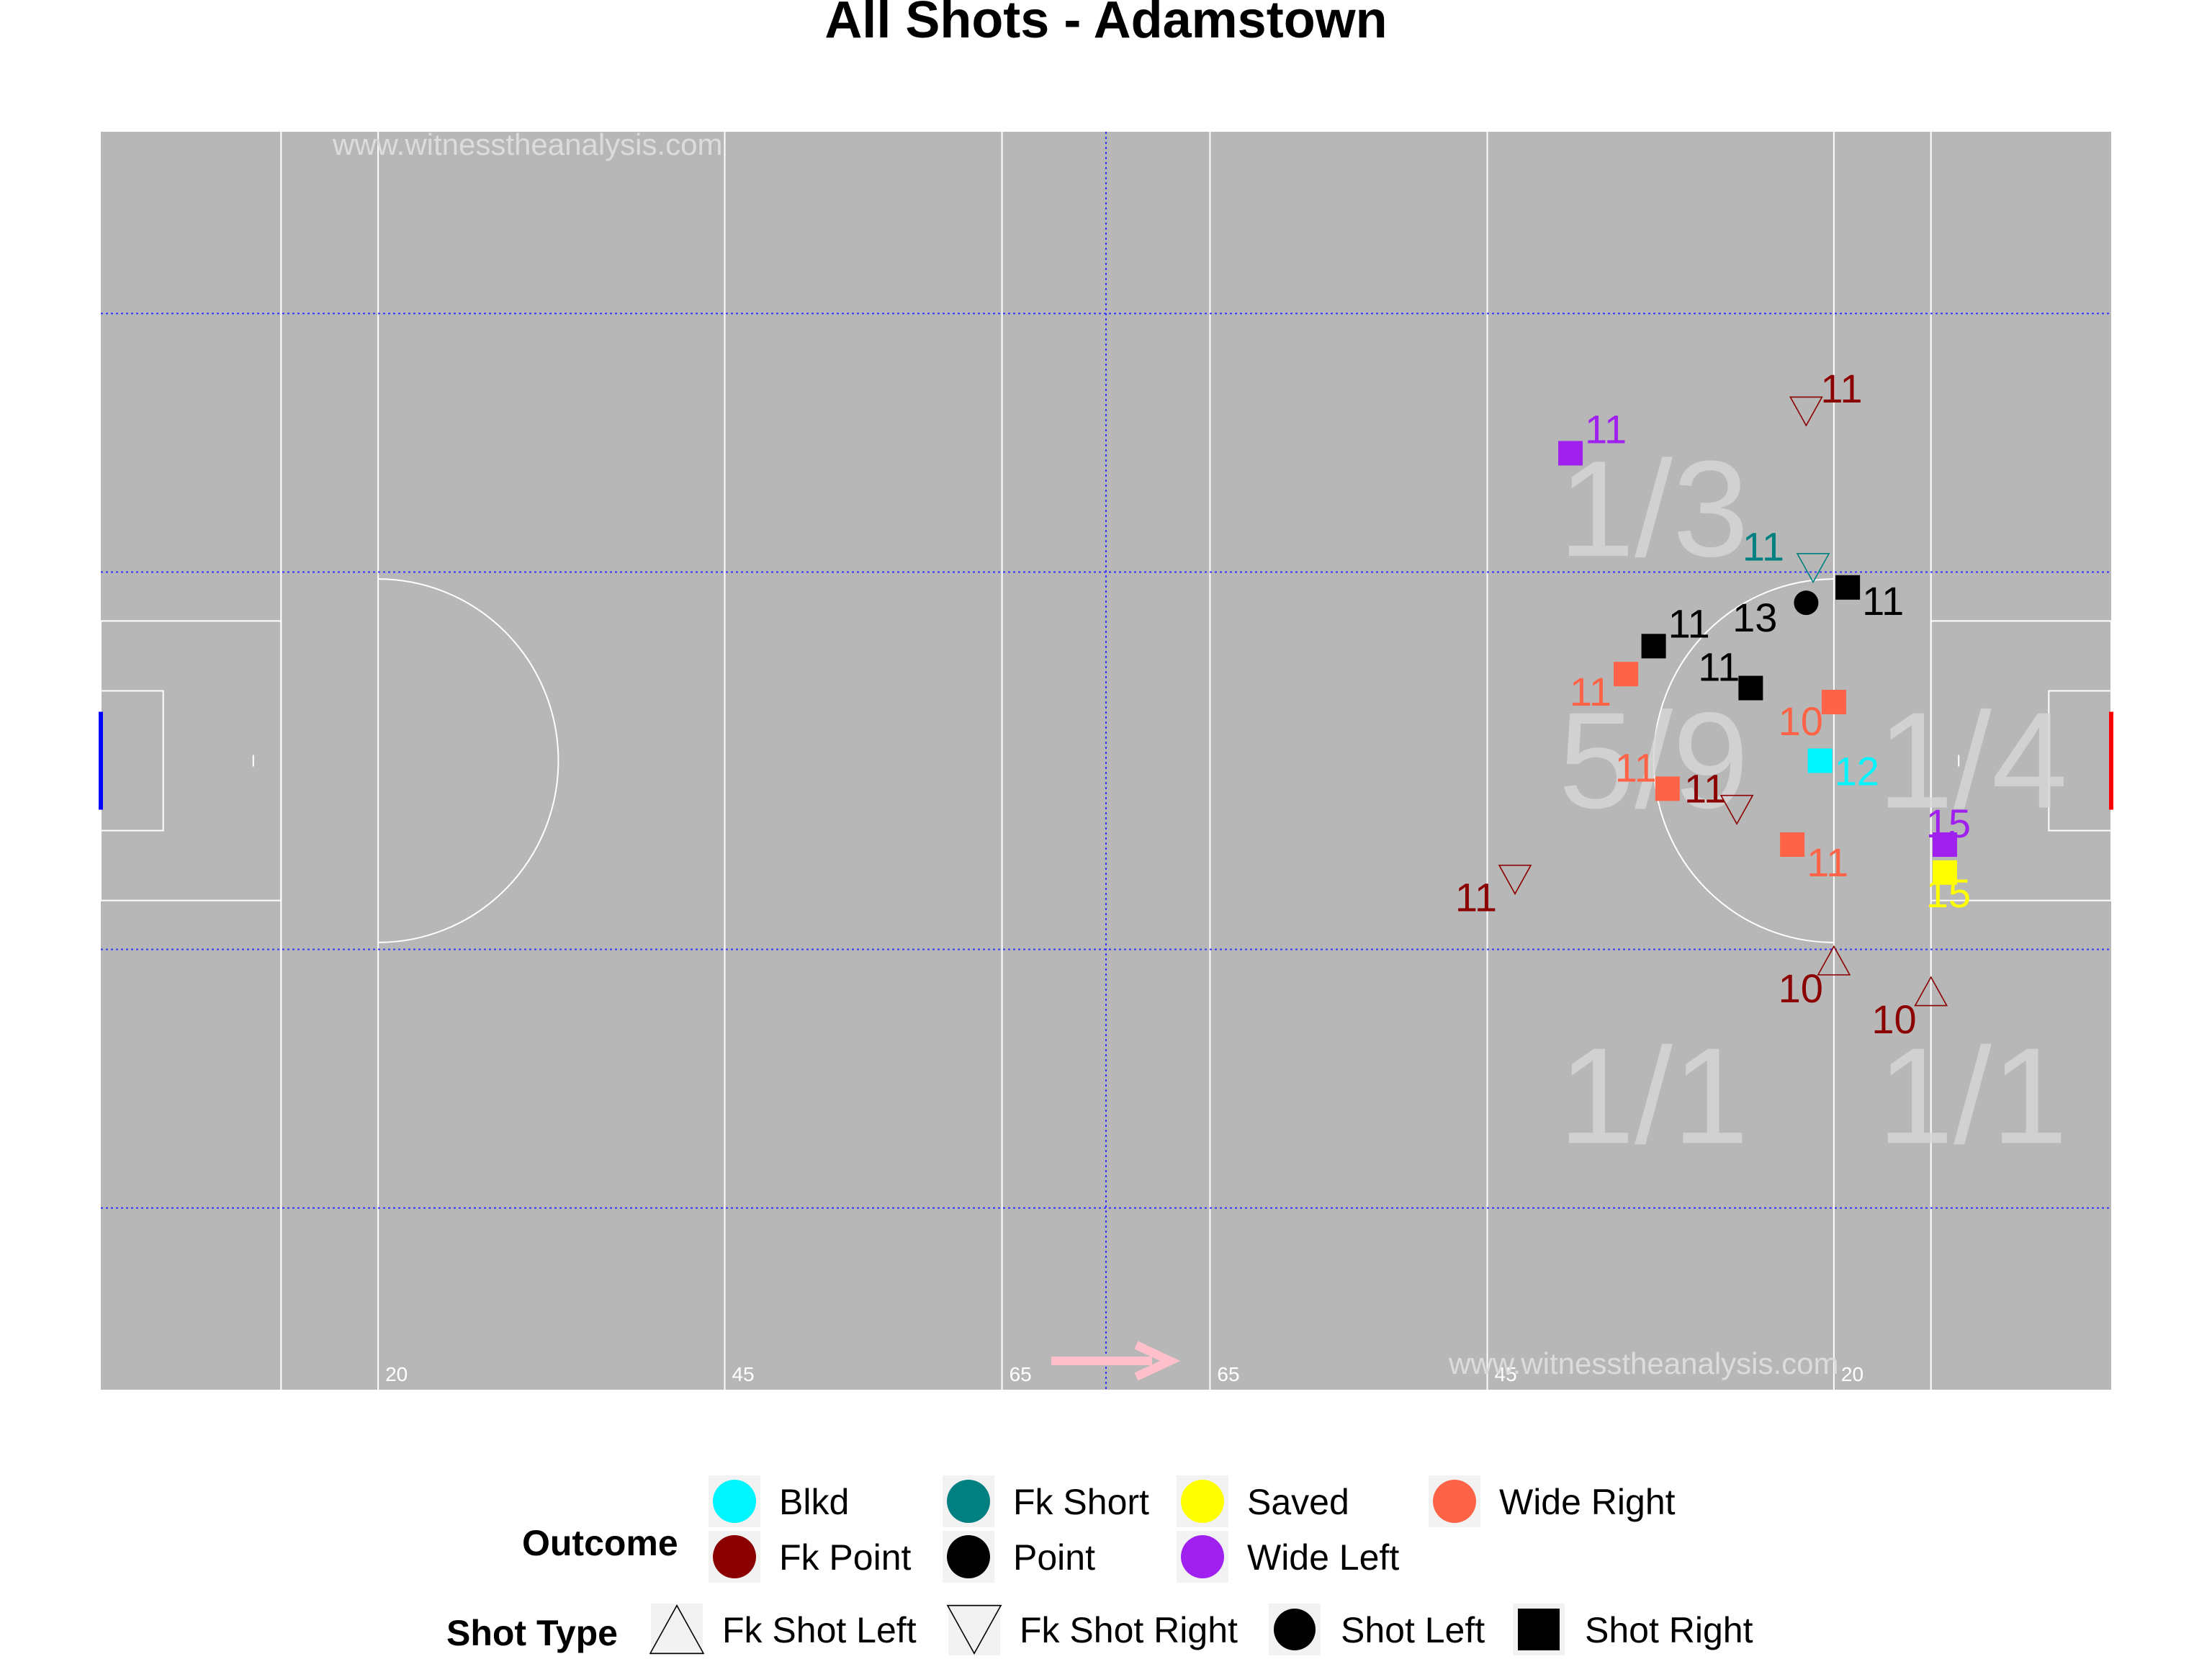 Image resolution: width=2212 pixels, height=1659 pixels. Describe the element at coordinates (846, 1557) in the screenshot. I see `legend-outcome-label: Fk Point` at that location.